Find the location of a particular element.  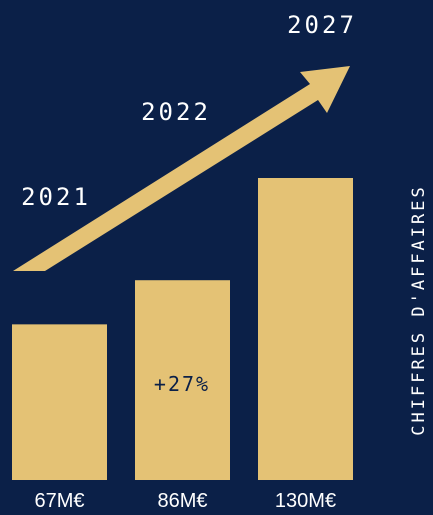

side-label: CHIFFRES D'AFFAIRES is located at coordinates (419, 309).